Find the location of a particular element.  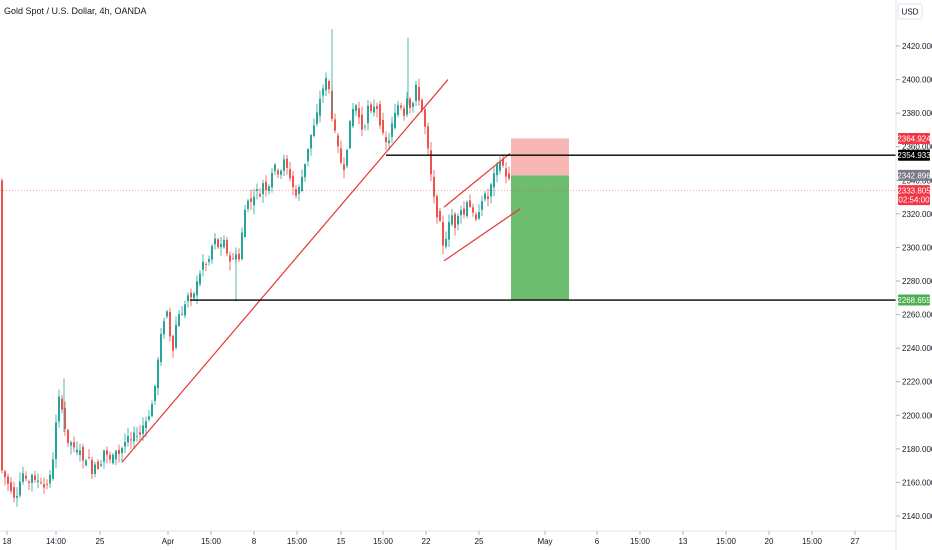

price-tick-label: 2360.000 is located at coordinates (917, 147).